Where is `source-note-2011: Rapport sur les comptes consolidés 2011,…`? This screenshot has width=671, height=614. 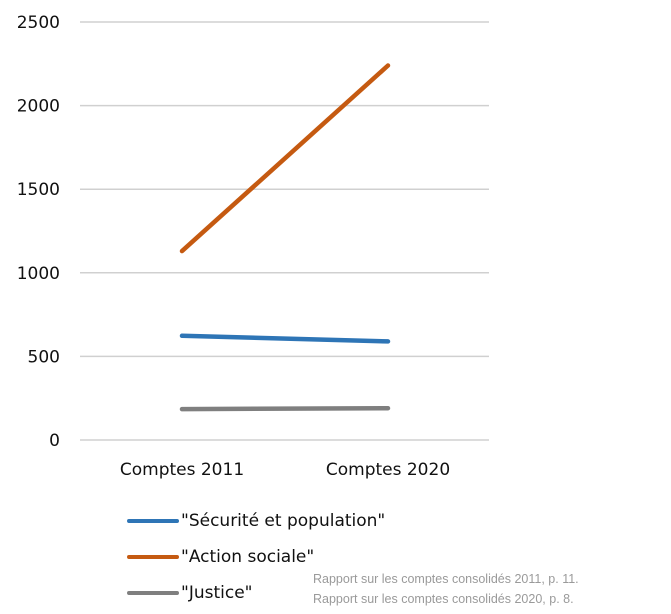
source-note-2011: Rapport sur les comptes consolidés 2011,… is located at coordinates (446, 579).